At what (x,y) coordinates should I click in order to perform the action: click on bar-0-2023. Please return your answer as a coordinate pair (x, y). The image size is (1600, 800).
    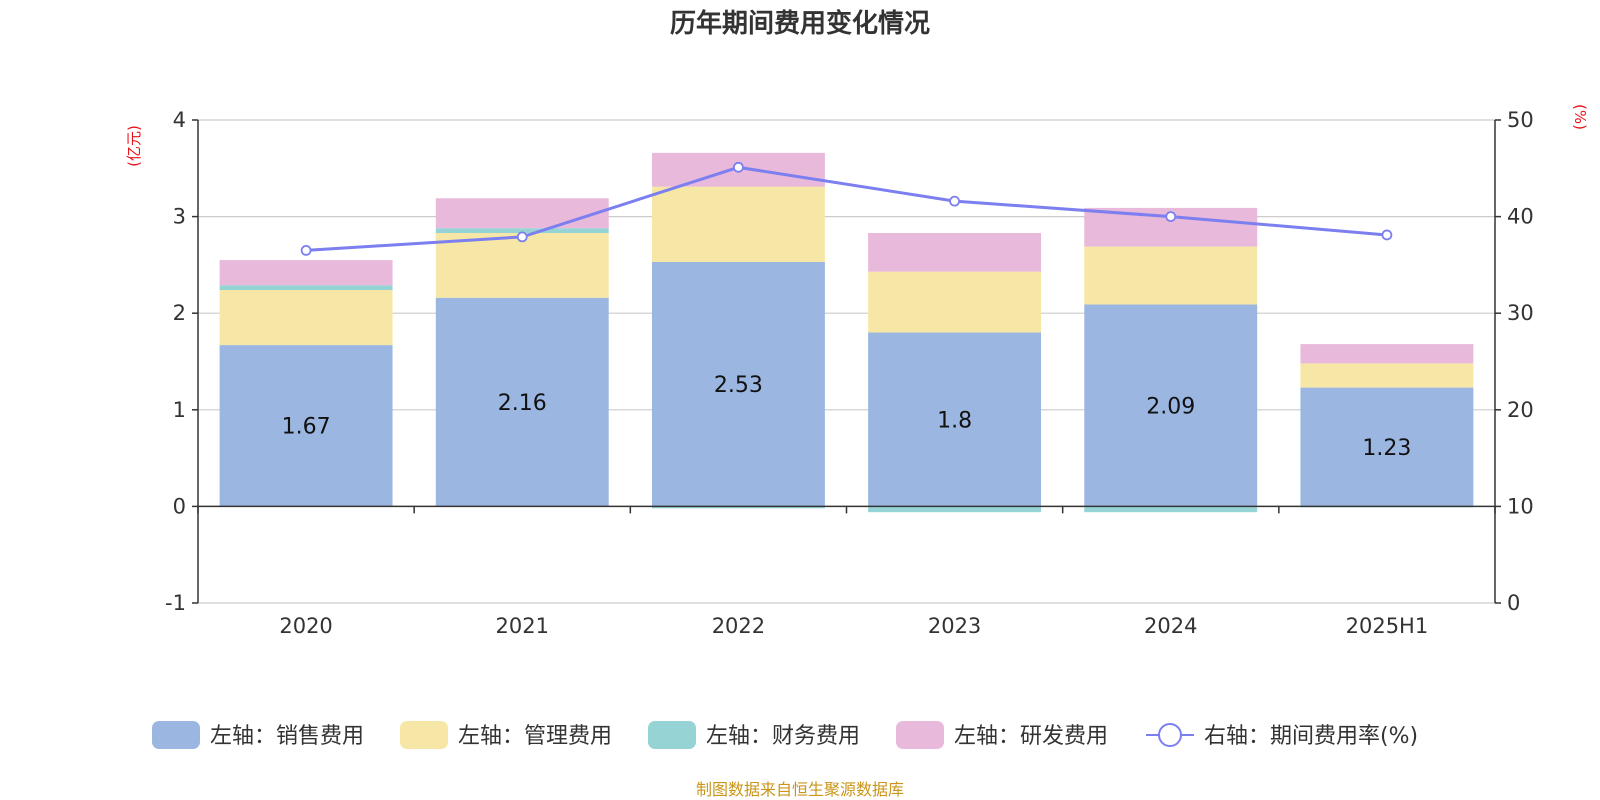
    Looking at the image, I should click on (955, 419).